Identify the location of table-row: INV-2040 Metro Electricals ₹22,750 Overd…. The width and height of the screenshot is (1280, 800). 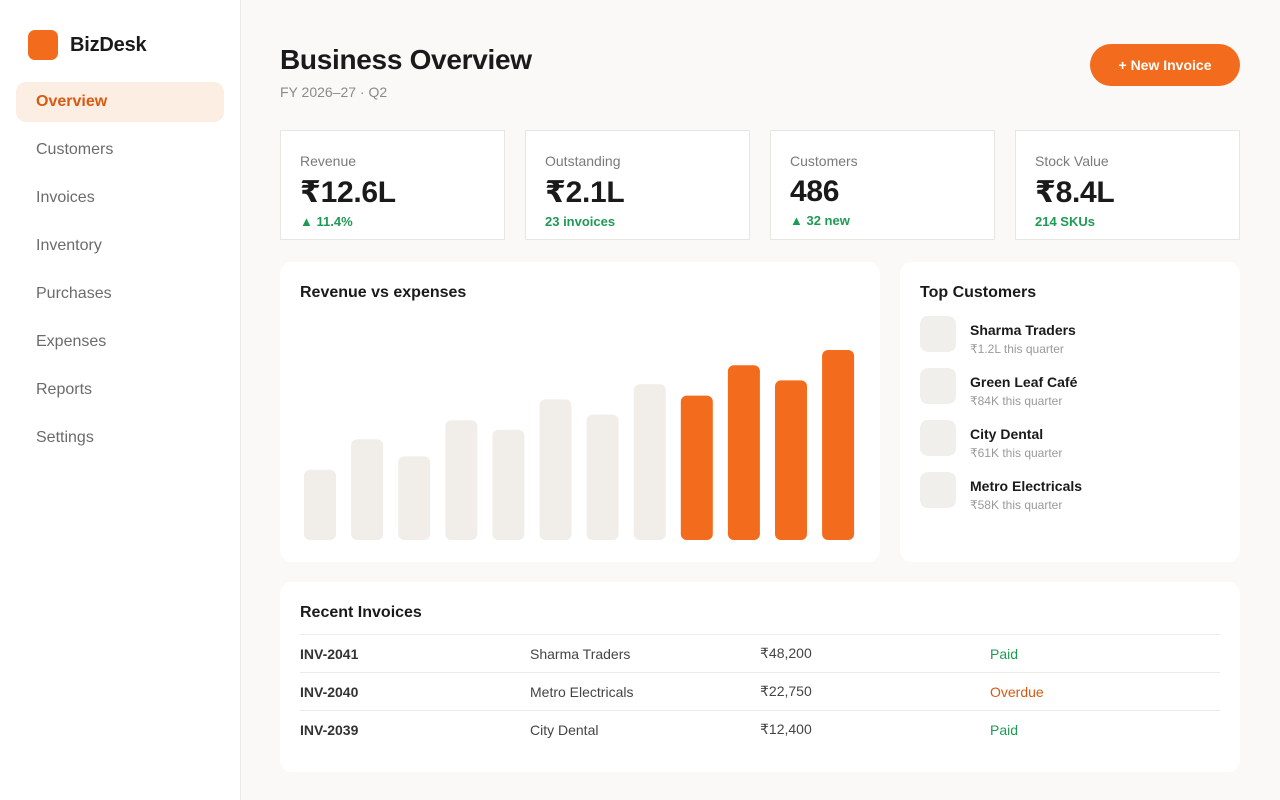
(760, 691).